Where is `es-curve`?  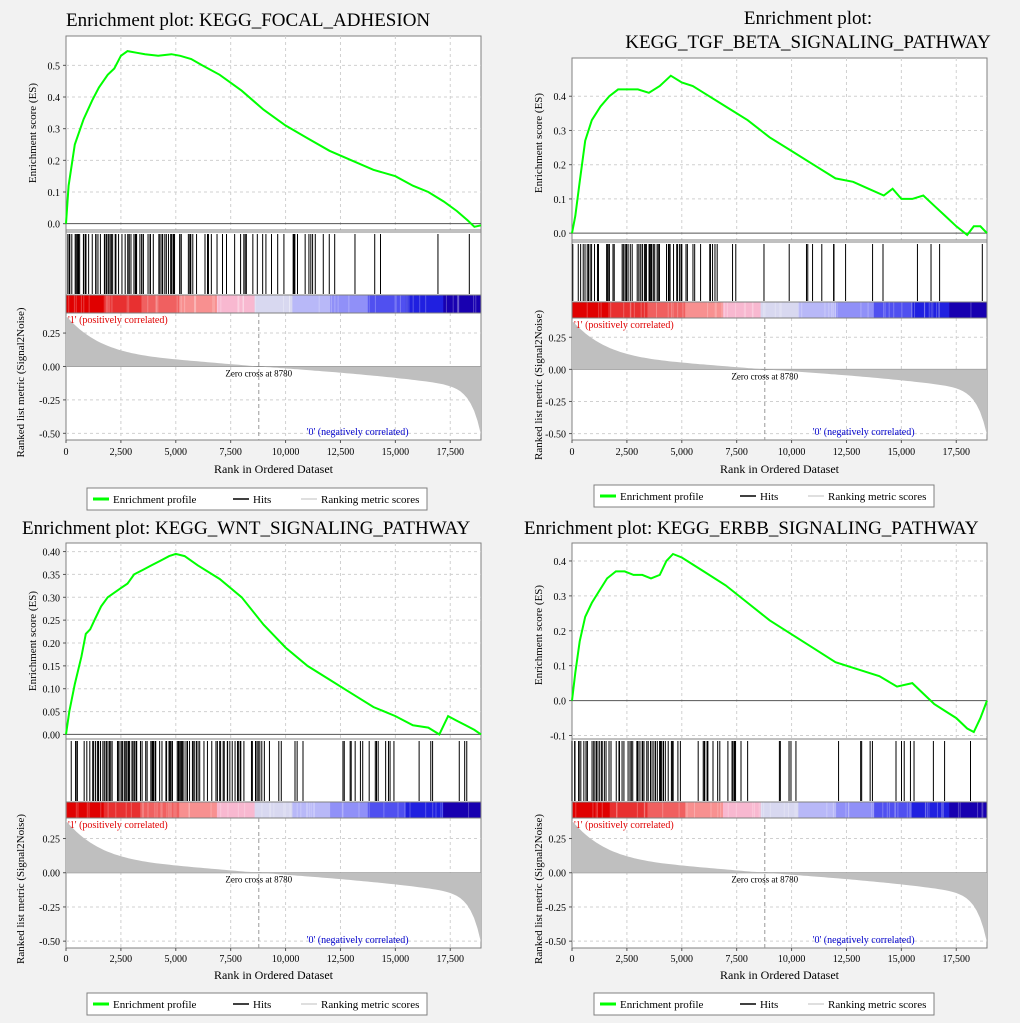
es-curve is located at coordinates (779, 643).